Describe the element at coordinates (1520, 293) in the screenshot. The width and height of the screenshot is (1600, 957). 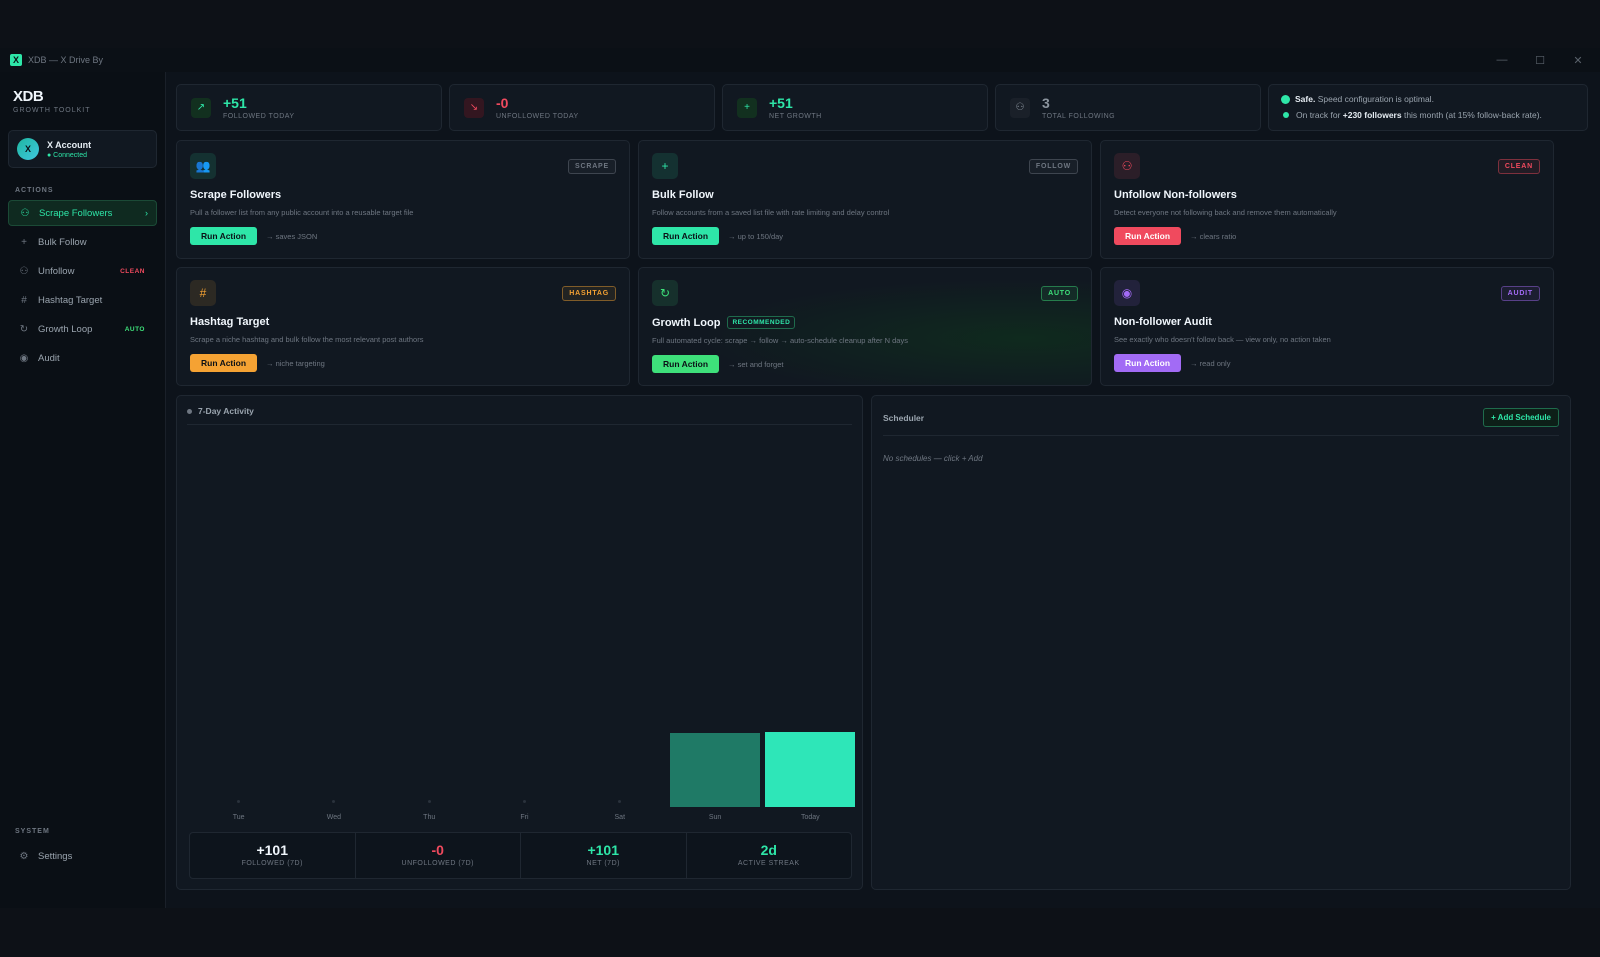
I see `card-badge: AUDIT` at that location.